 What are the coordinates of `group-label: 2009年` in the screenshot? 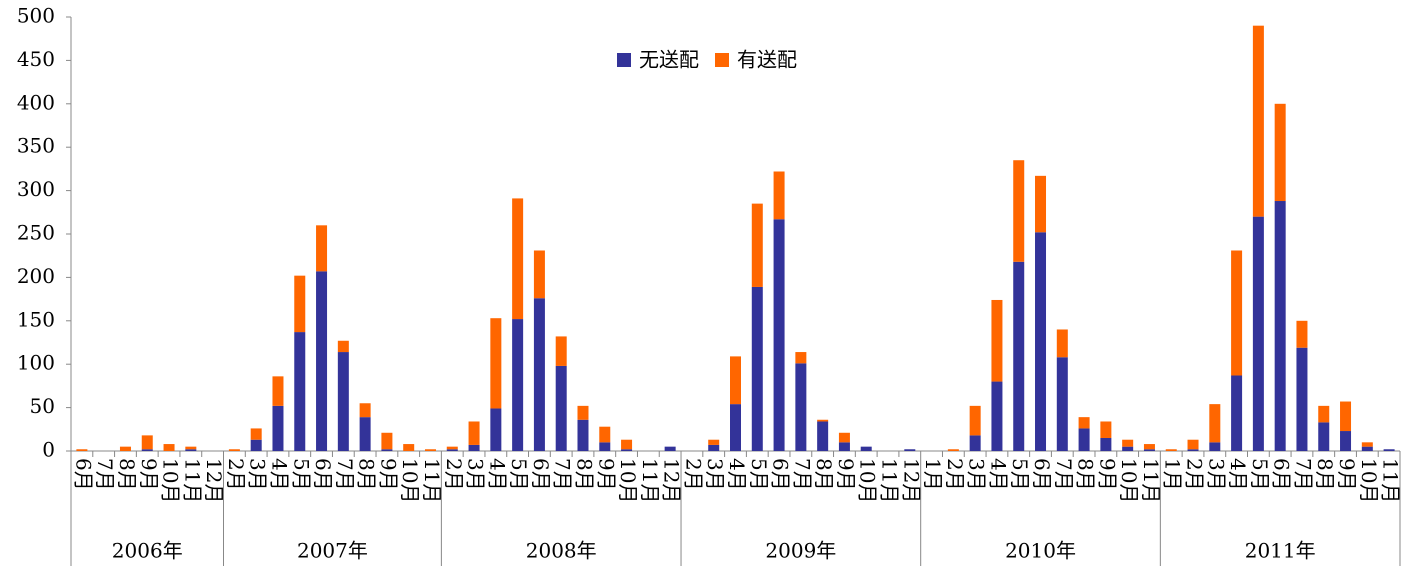 It's located at (800, 551).